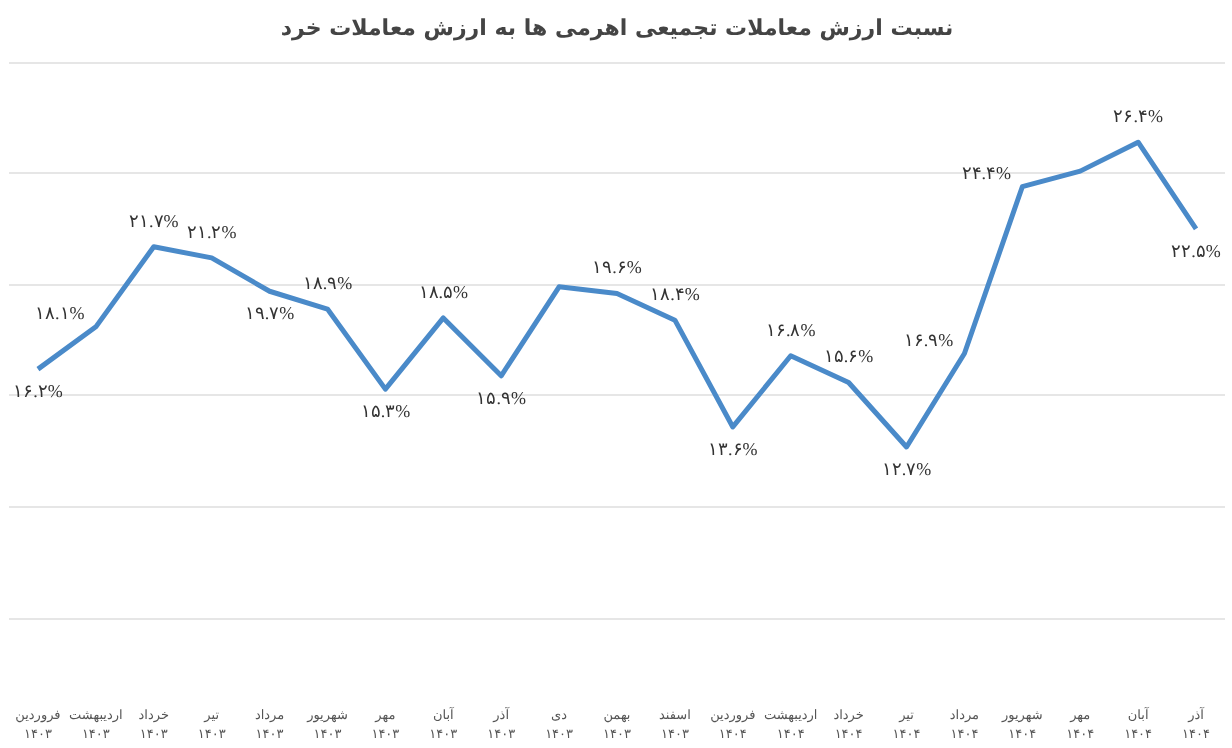  I want to click on data-label: ۱۸.۴%, so click(675, 294).